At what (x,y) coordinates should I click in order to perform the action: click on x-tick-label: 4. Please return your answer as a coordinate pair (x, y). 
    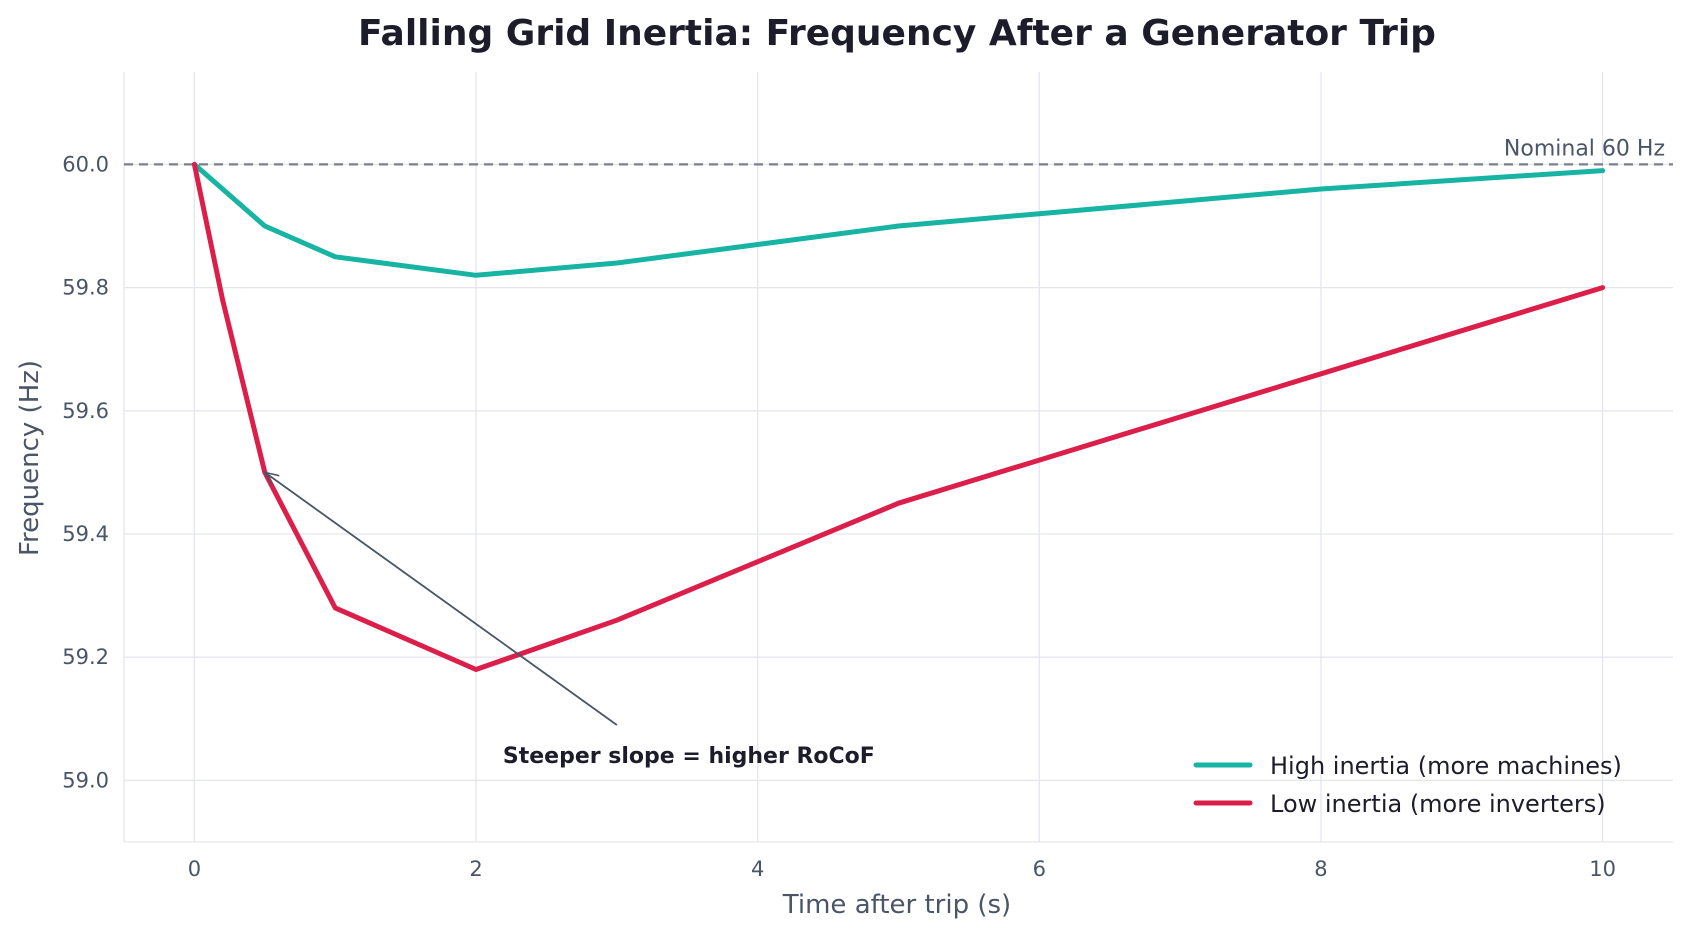
    Looking at the image, I should click on (757, 869).